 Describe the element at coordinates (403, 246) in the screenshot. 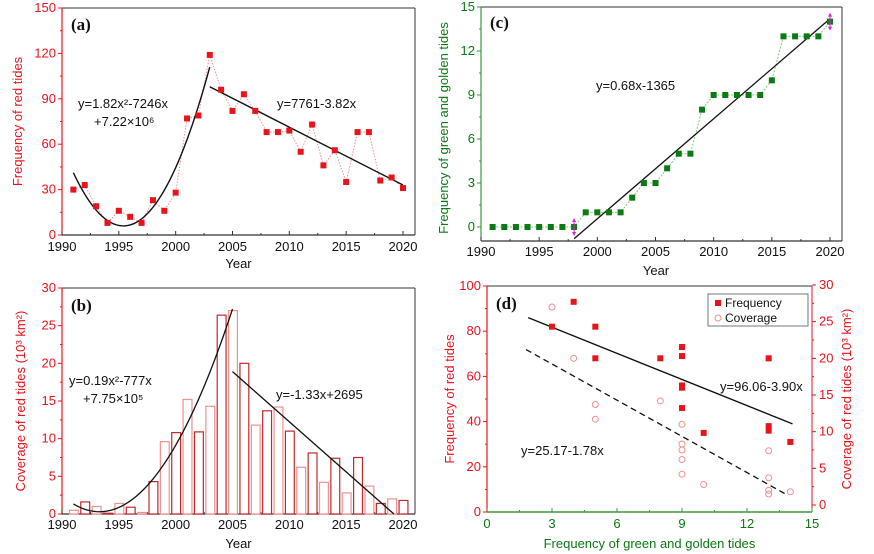

I see `x-tick-label: 2020` at that location.